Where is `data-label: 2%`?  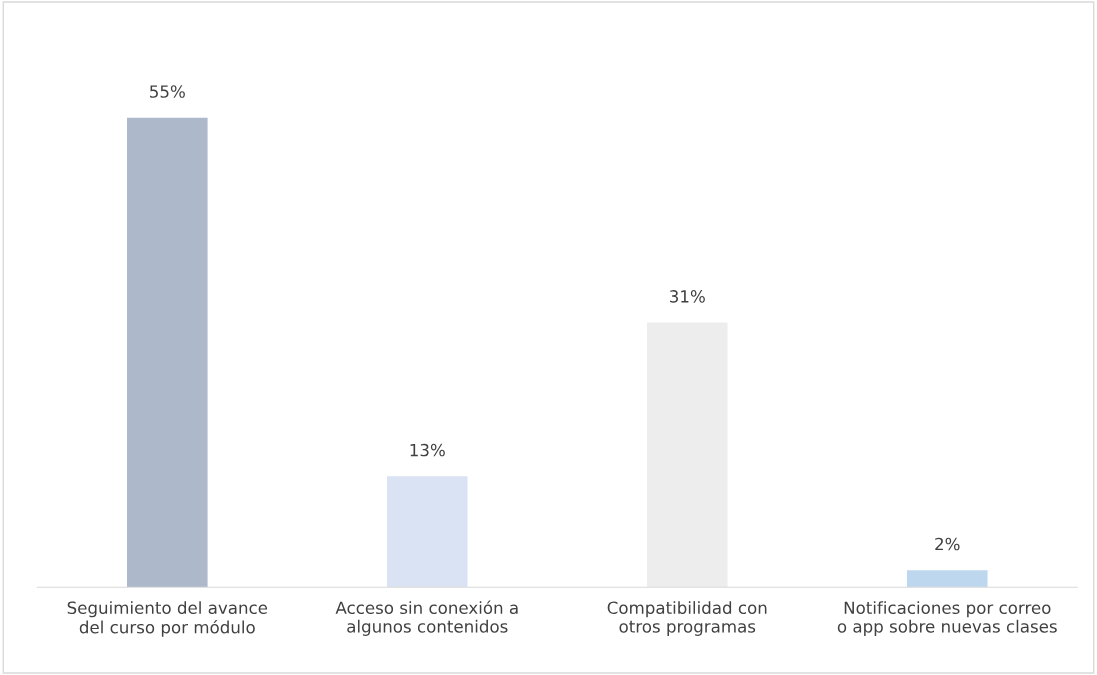
data-label: 2% is located at coordinates (947, 544).